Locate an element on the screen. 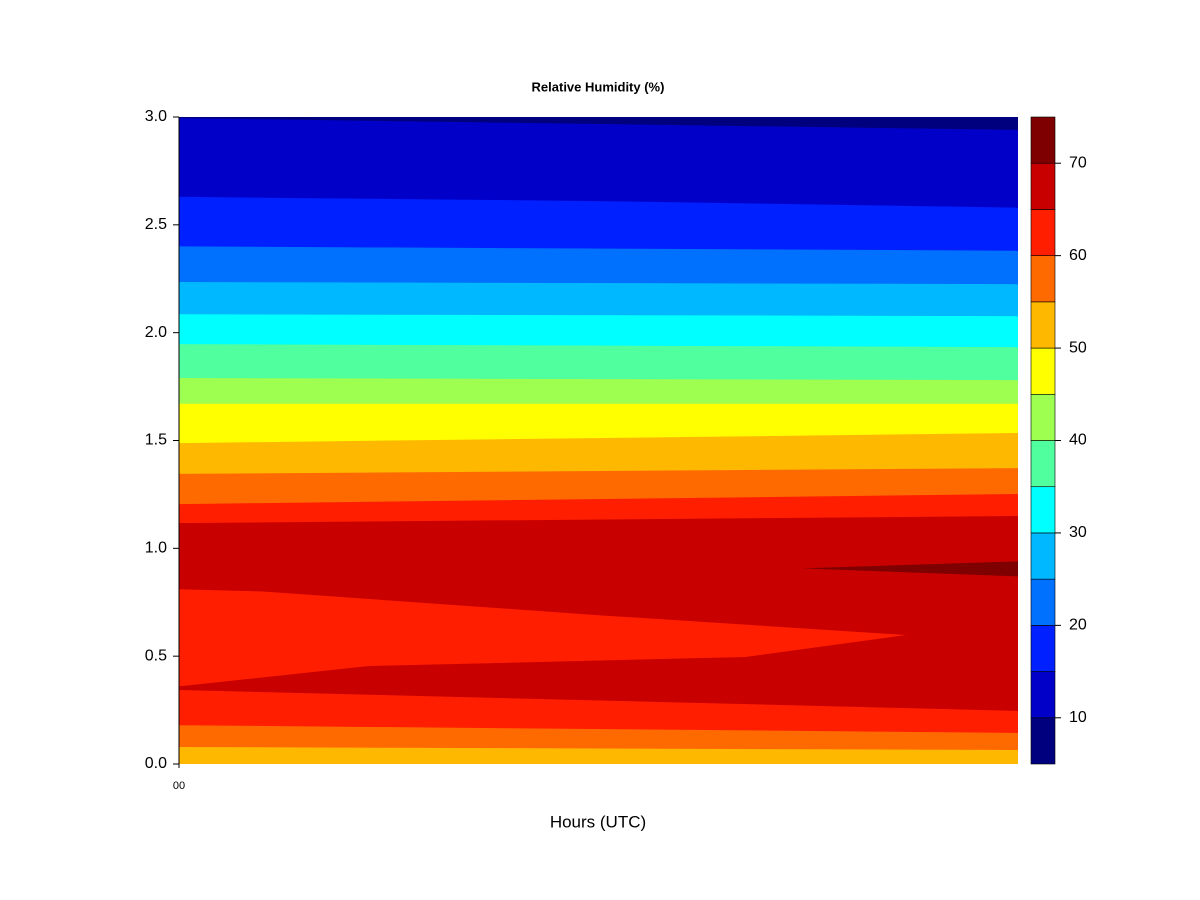 The image size is (1200, 900). colorbar-tick-label: 40 is located at coordinates (1078, 440).